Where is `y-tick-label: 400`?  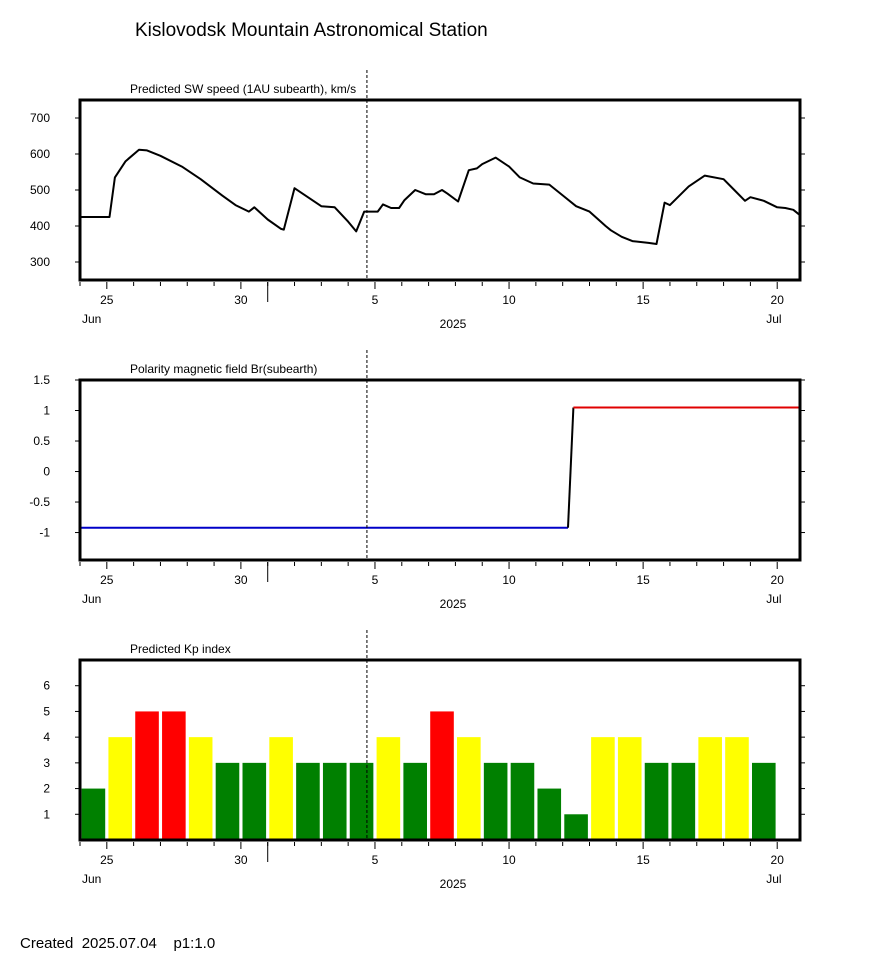
y-tick-label: 400 is located at coordinates (40, 226).